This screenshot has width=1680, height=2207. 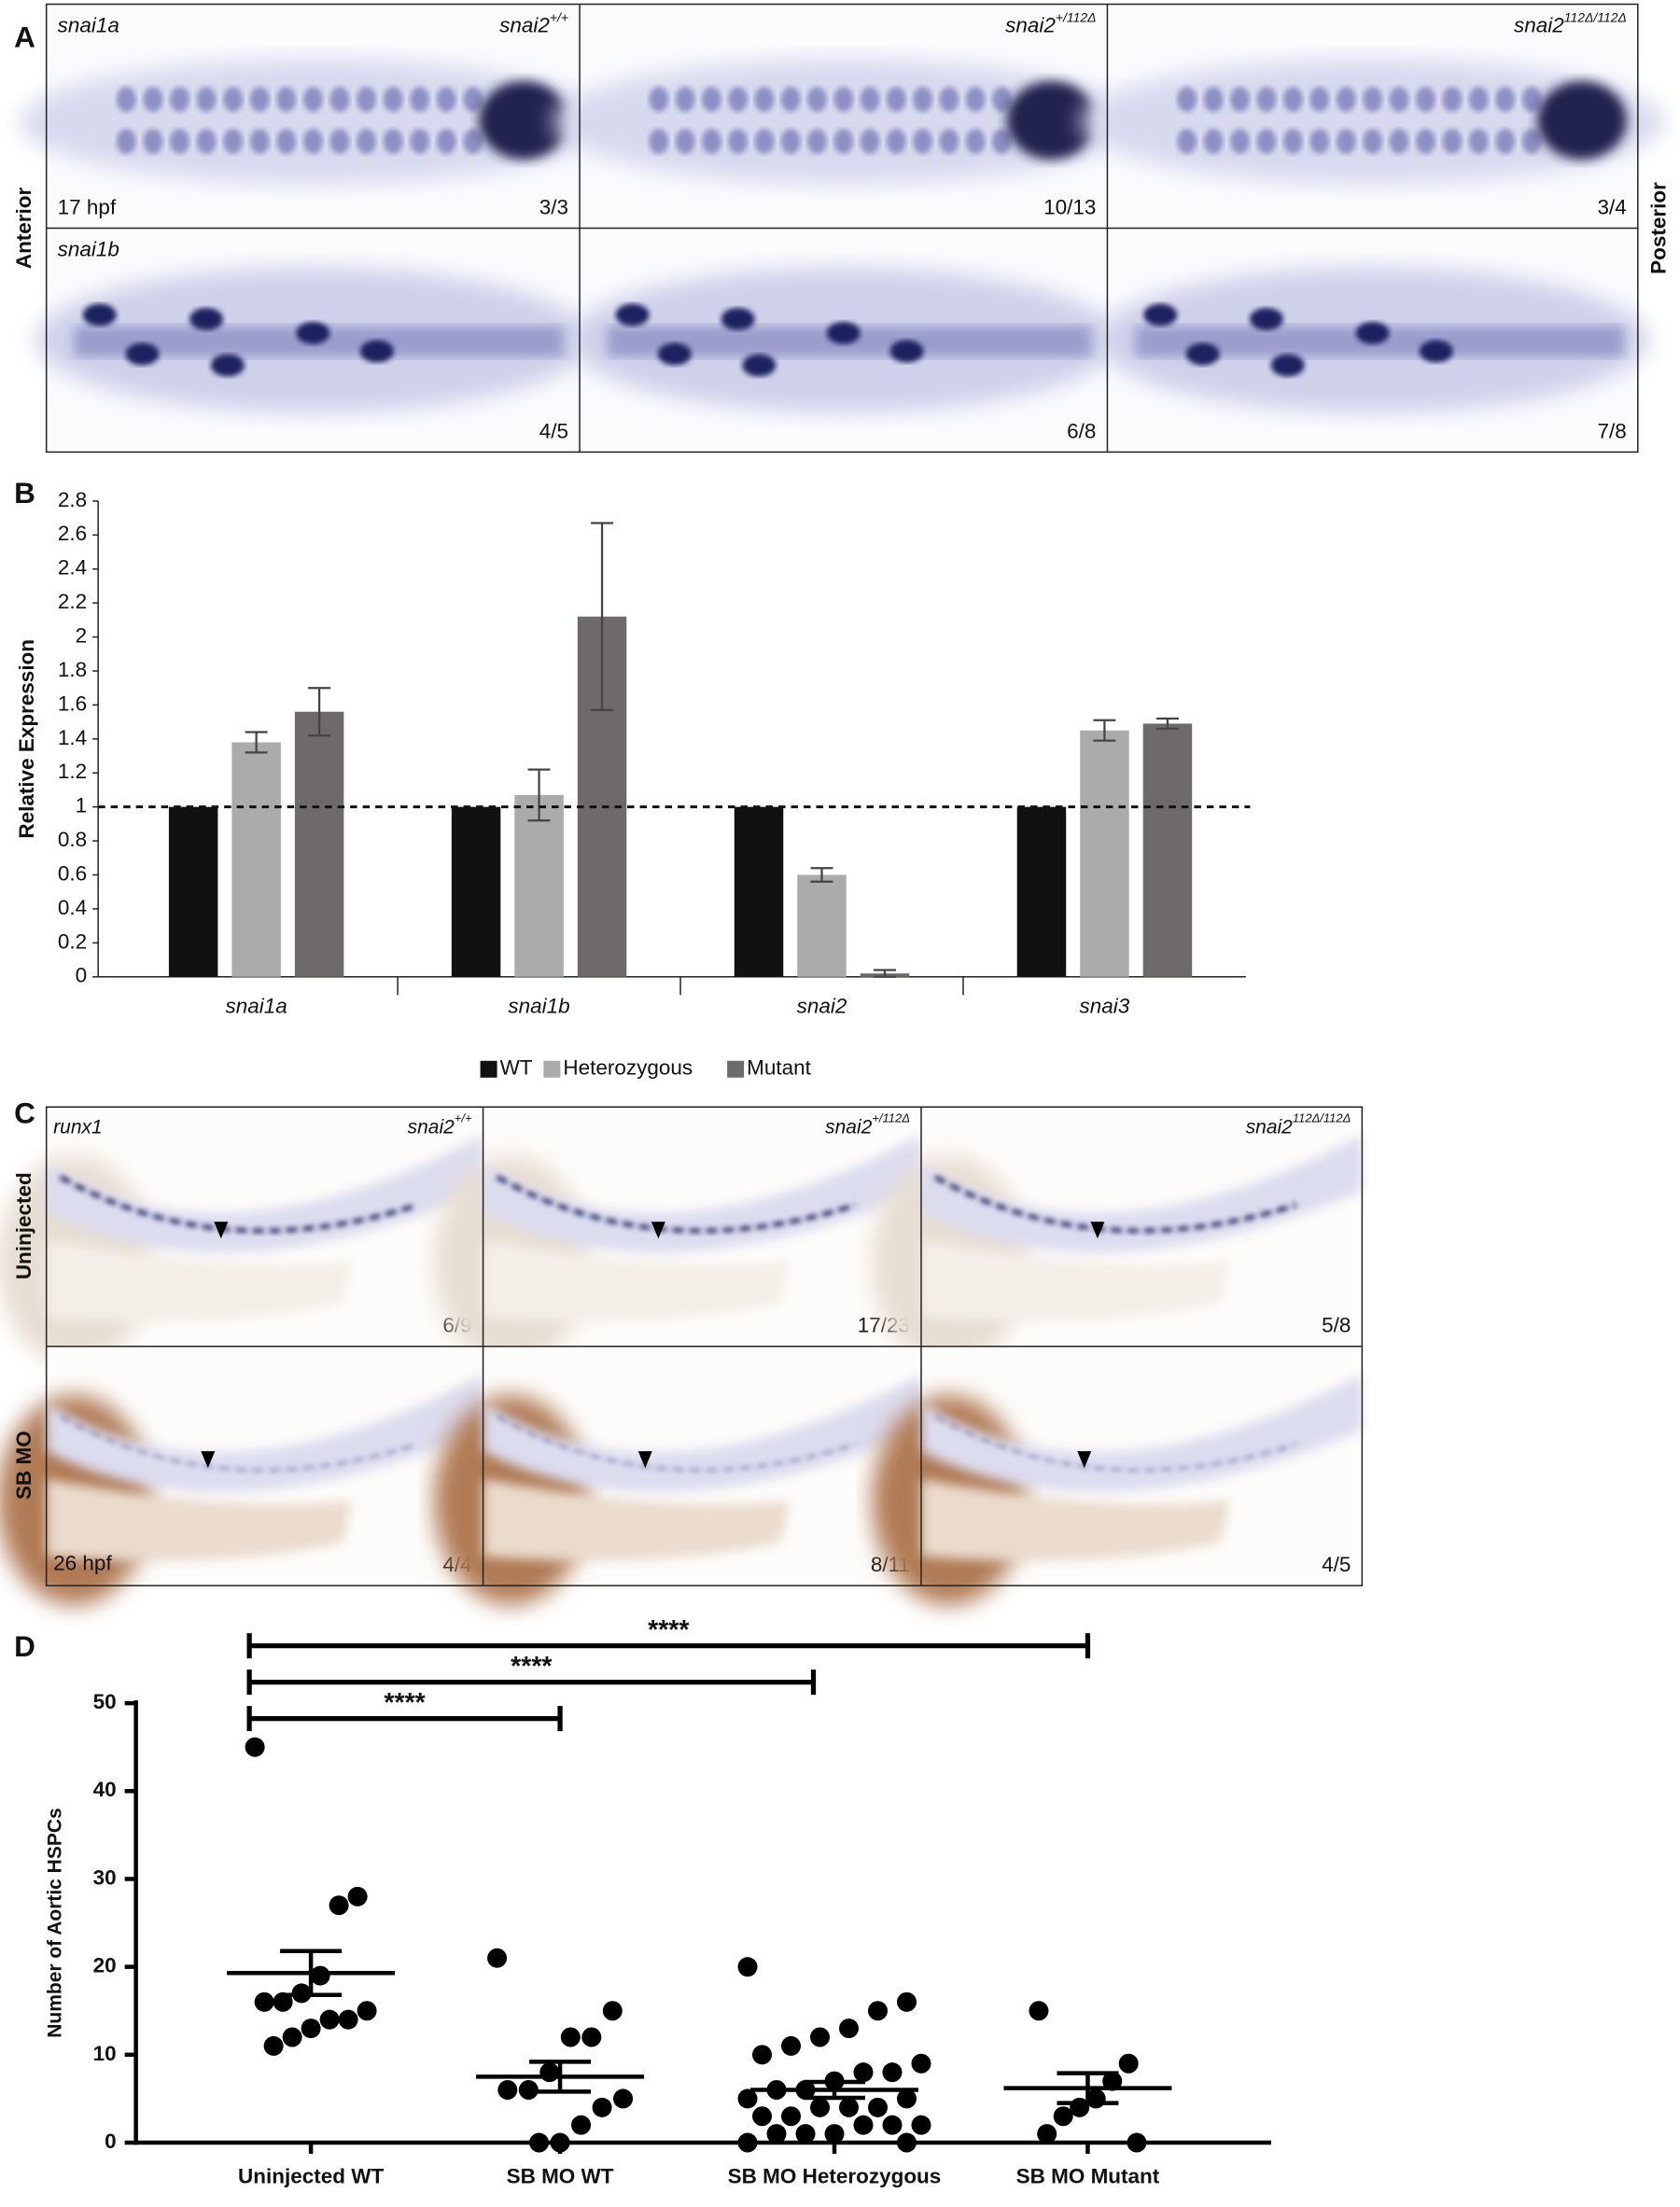 I want to click on stage-label: 26 hpf, so click(x=82, y=1563).